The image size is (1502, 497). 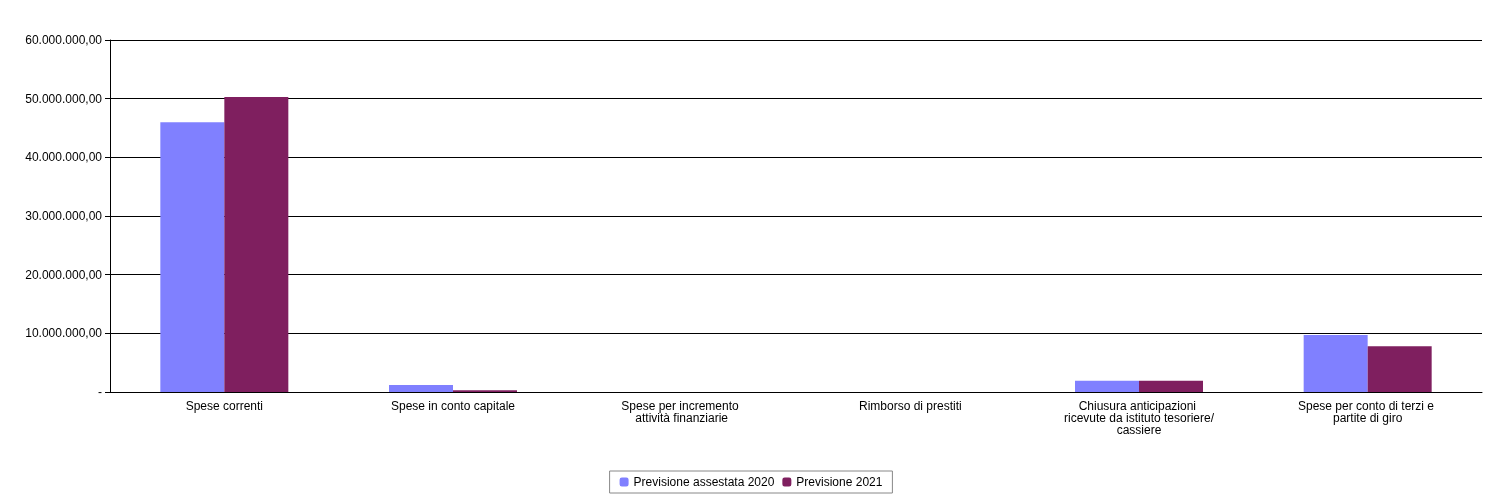 What do you see at coordinates (64, 98) in the screenshot?
I see `y-tick-label: 50.000.000,00` at bounding box center [64, 98].